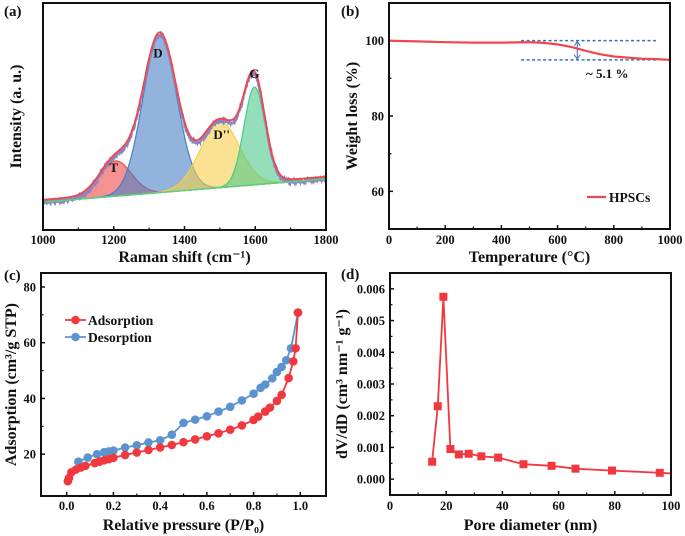 The height and width of the screenshot is (536, 685). What do you see at coordinates (371, 385) in the screenshot?
I see `y-tick-label: 0.003` at bounding box center [371, 385].